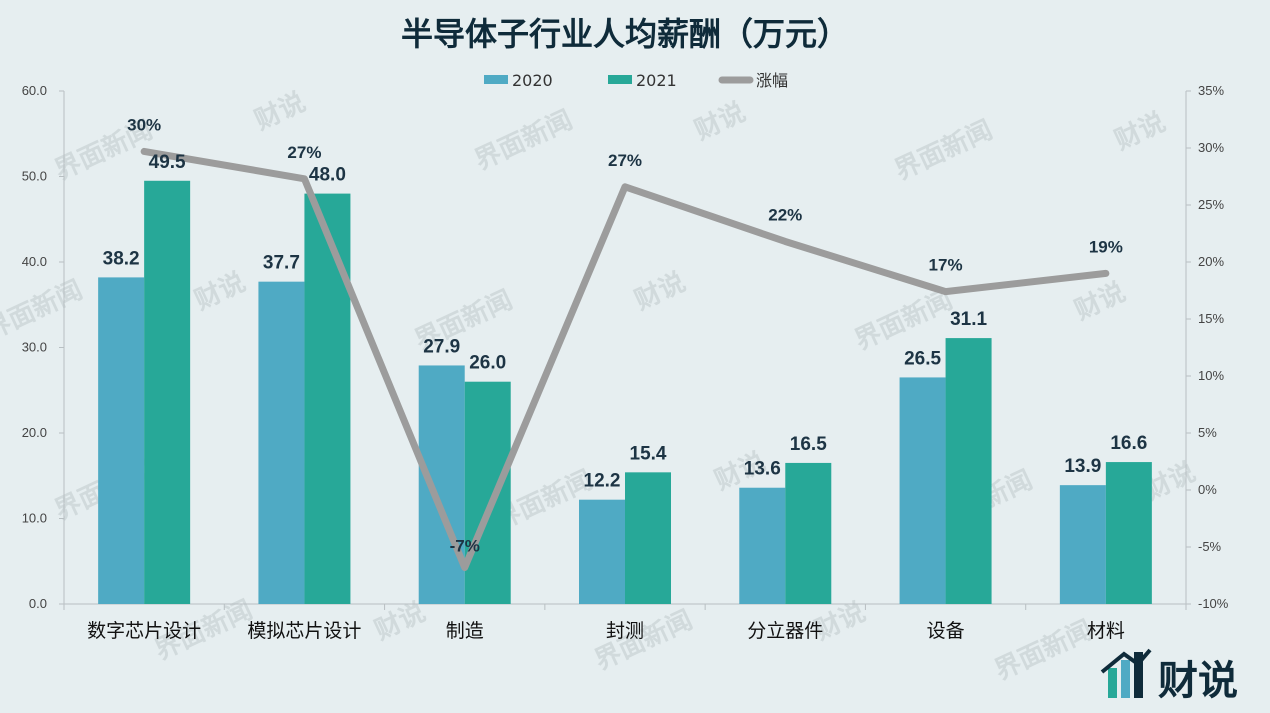 Image resolution: width=1270 pixels, height=713 pixels. Describe the element at coordinates (625, 34) in the screenshot. I see `chart-title: 半导体子行业人均薪酬（万元）` at that location.